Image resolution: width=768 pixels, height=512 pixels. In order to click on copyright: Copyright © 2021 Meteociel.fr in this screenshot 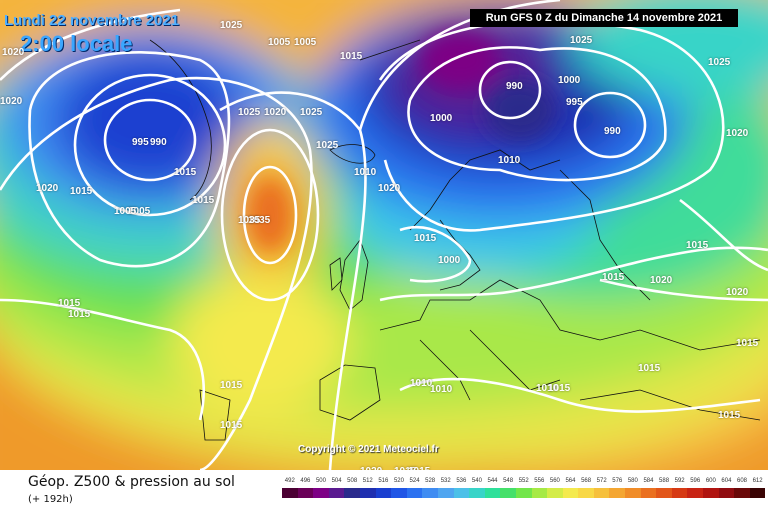, I will do `click(368, 449)`.